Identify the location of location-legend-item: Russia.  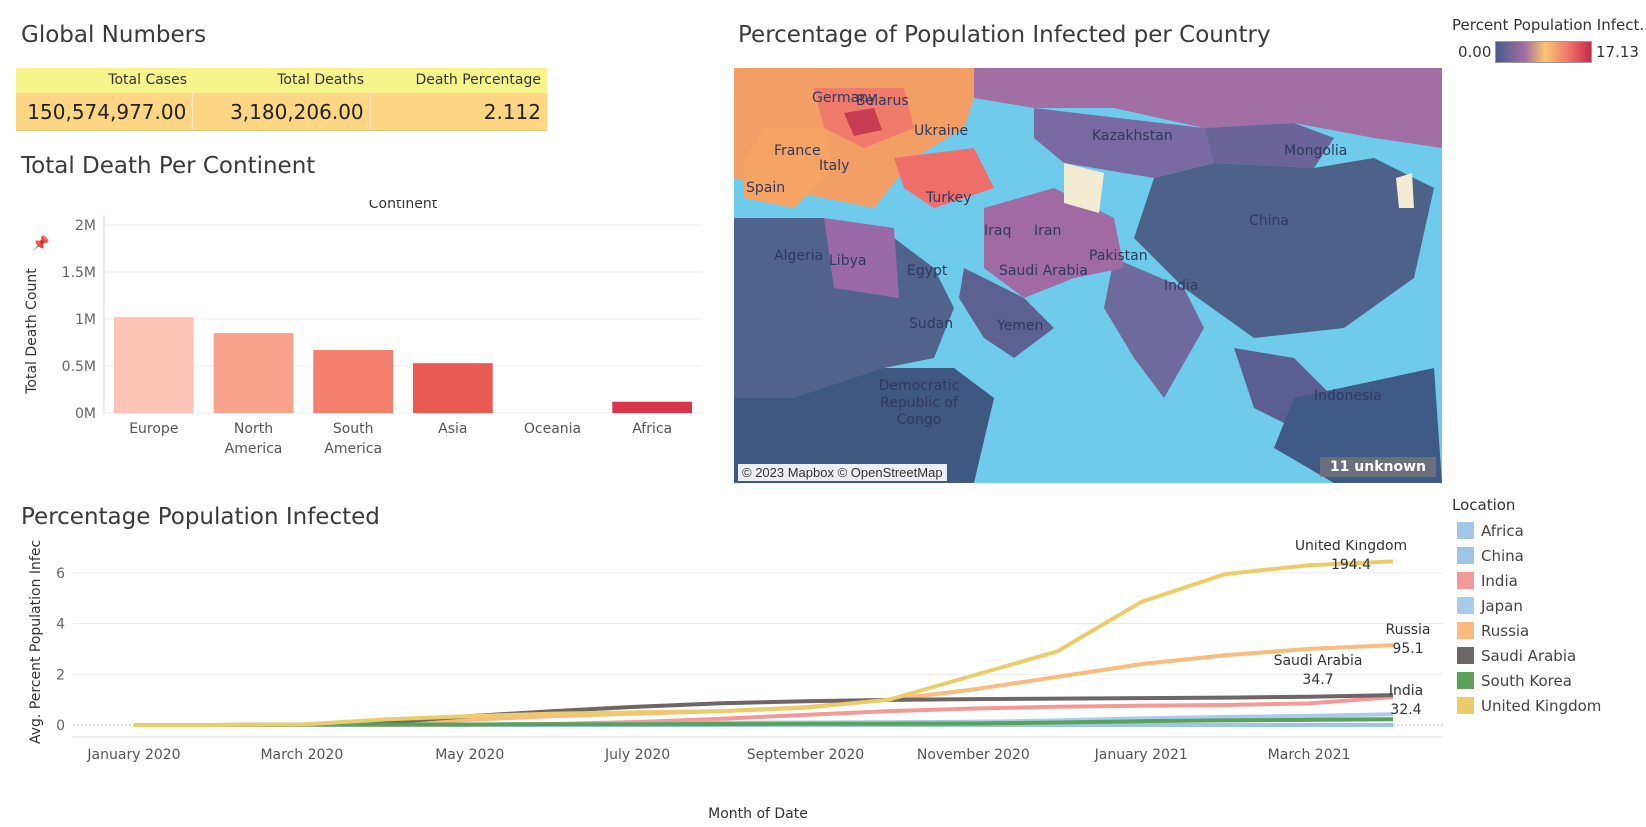
(1526, 630).